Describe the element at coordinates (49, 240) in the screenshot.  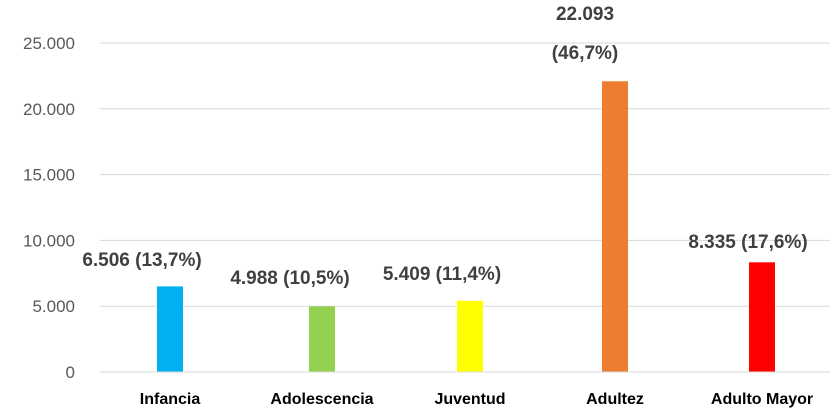
I see `y-tick-label: 10.000` at that location.